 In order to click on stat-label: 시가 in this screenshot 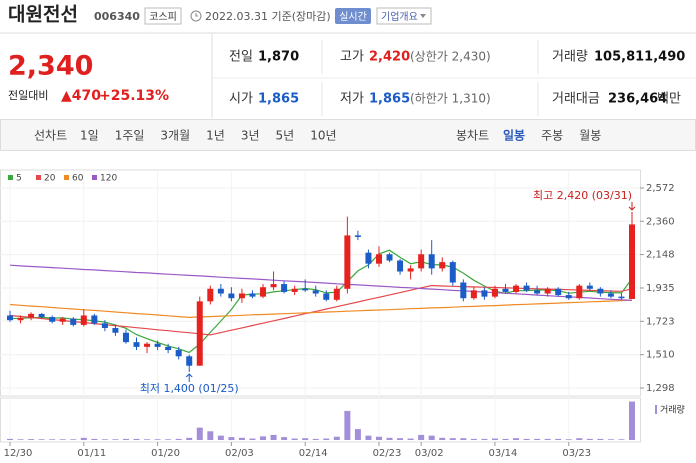, I will do `click(241, 99)`.